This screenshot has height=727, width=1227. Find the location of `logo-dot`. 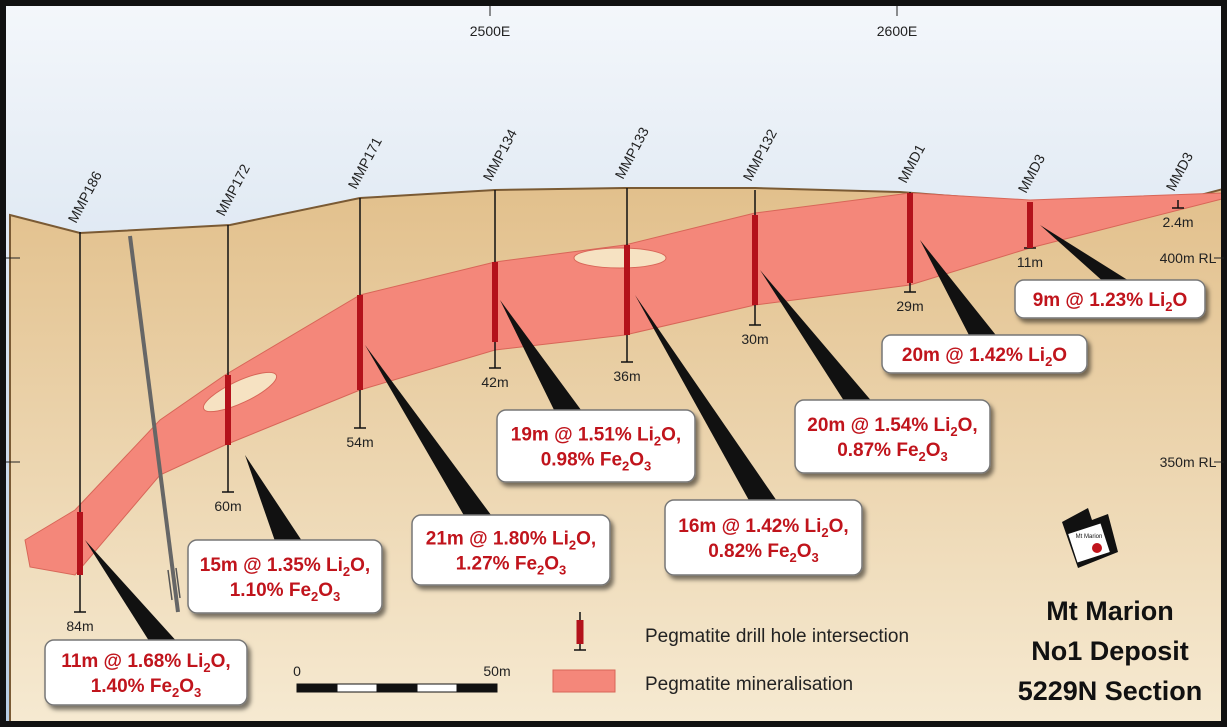

logo-dot is located at coordinates (1097, 548).